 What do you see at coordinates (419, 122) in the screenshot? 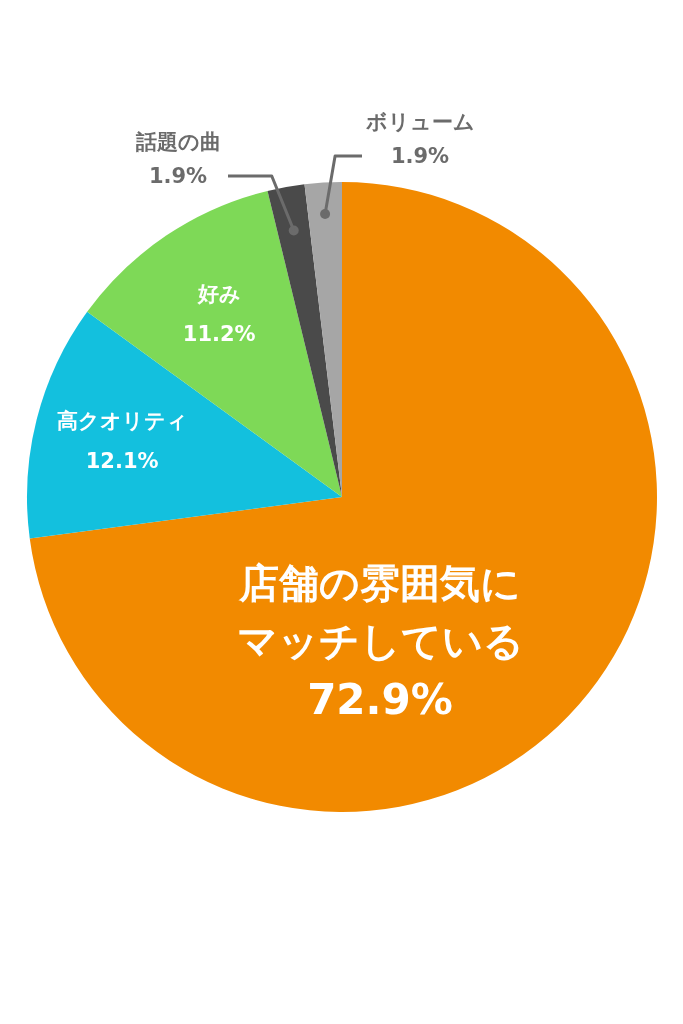
I see `slice-label: ボリューム` at bounding box center [419, 122].